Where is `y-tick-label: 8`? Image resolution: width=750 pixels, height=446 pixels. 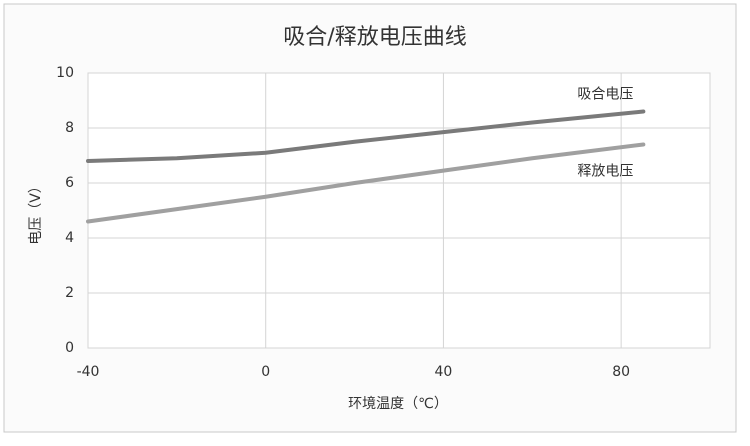
y-tick-label: 8 is located at coordinates (69, 128).